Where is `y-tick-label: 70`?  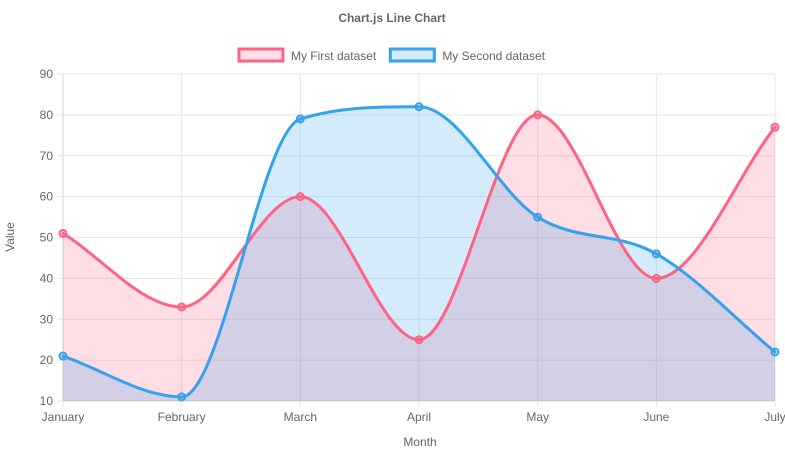
y-tick-label: 70 is located at coordinates (47, 156).